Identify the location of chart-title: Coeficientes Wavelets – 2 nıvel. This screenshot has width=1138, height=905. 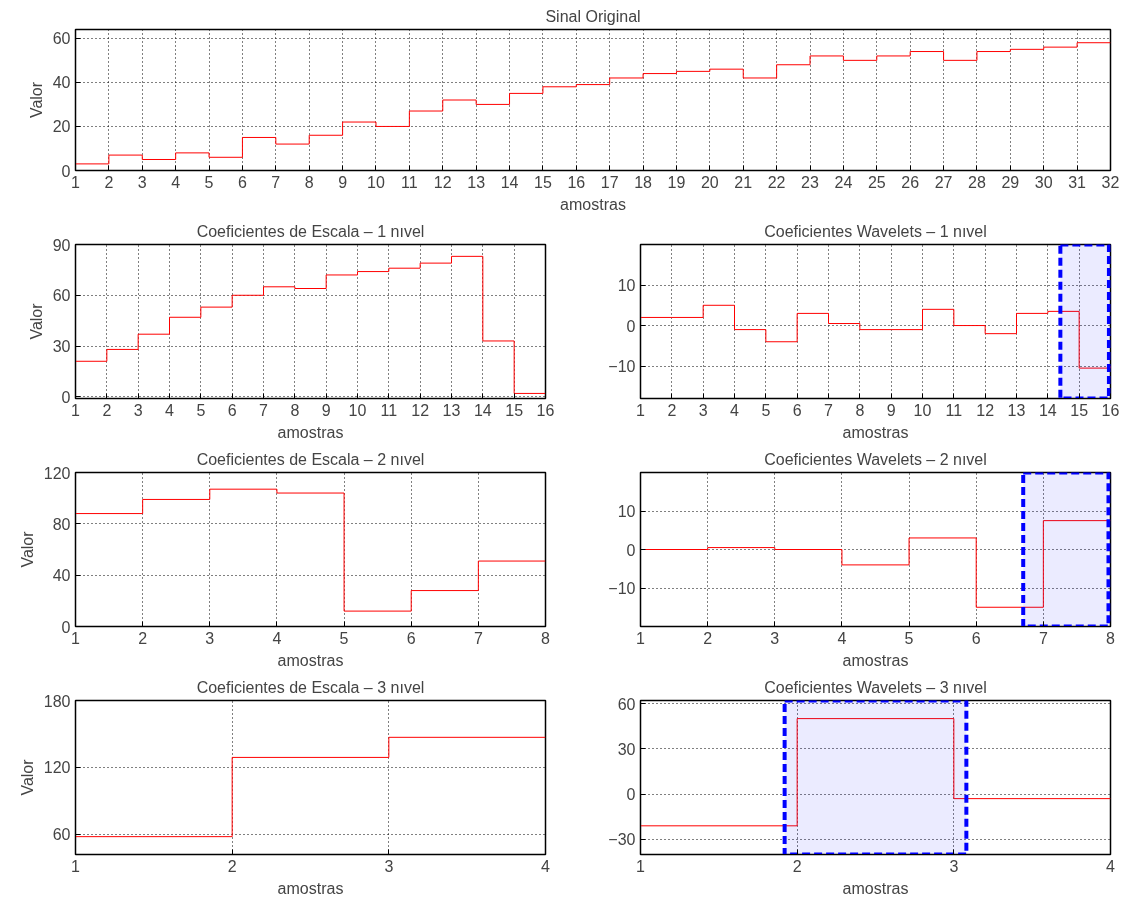
(875, 459).